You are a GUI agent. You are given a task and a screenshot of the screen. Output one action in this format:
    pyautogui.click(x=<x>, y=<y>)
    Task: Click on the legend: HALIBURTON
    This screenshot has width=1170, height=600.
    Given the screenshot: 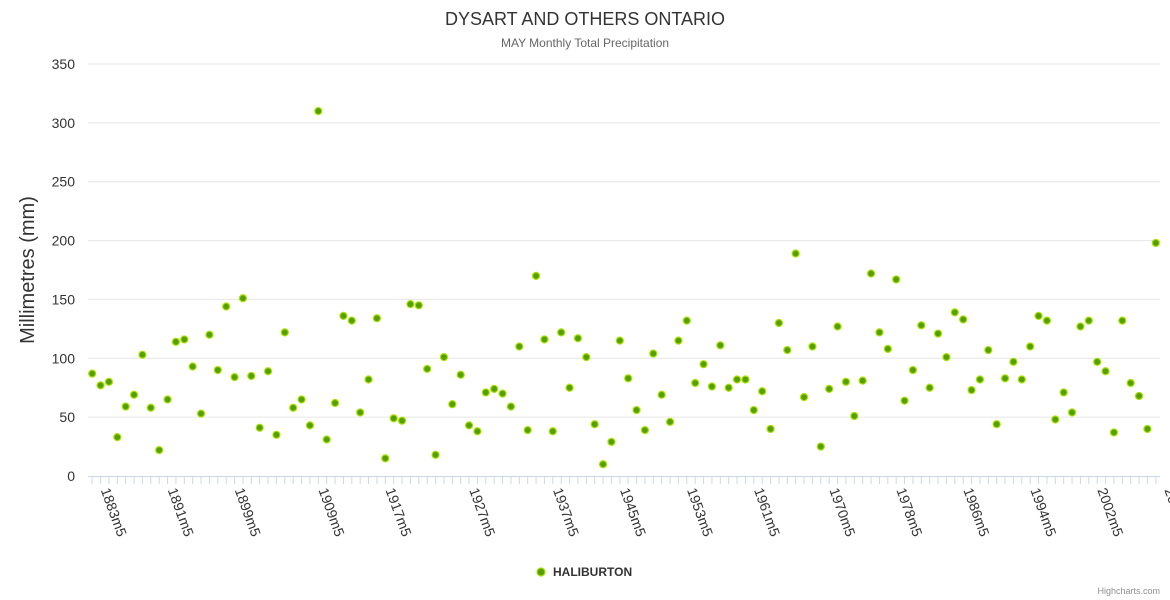 What is the action you would take?
    pyautogui.click(x=584, y=572)
    